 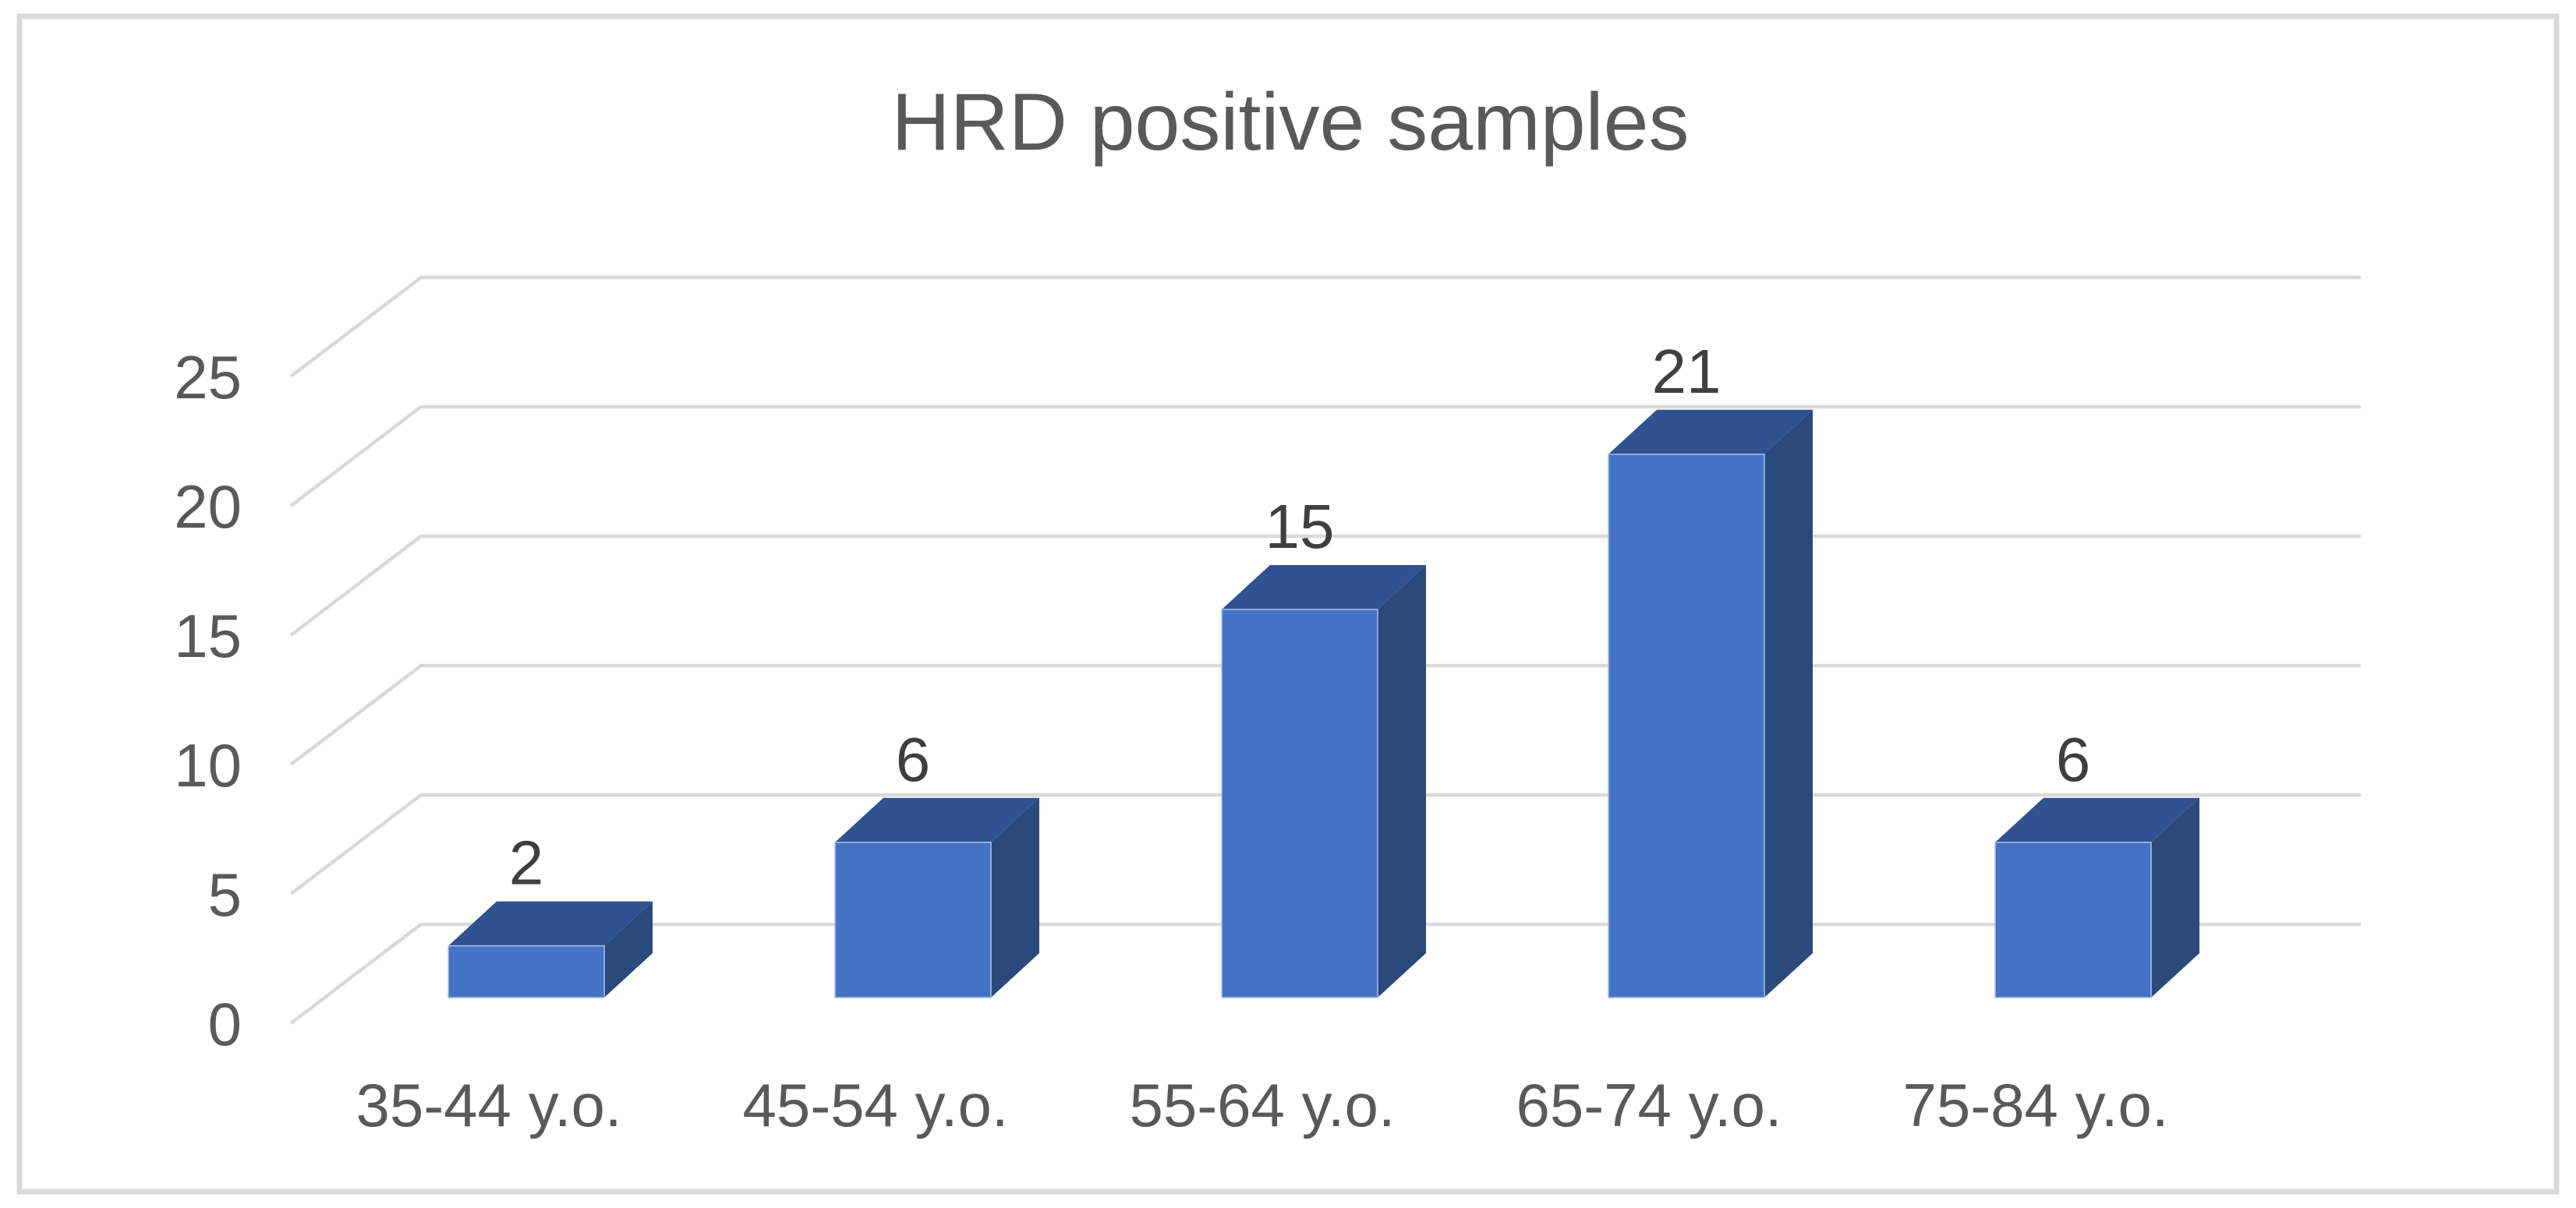 I want to click on bar-data-label: 2, so click(x=526, y=863).